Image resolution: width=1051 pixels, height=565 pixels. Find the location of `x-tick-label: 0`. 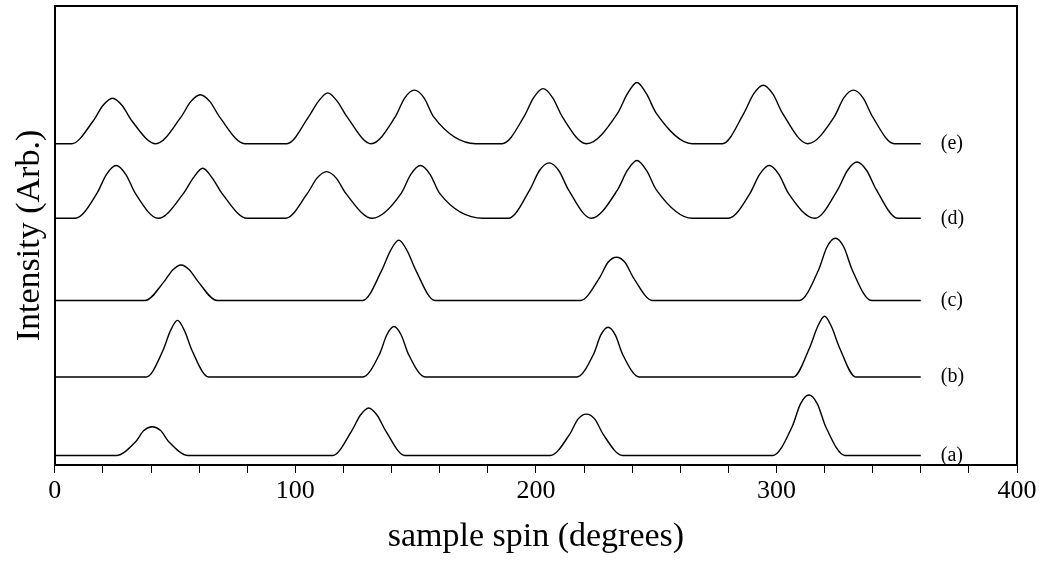

x-tick-label: 0 is located at coordinates (55, 490).